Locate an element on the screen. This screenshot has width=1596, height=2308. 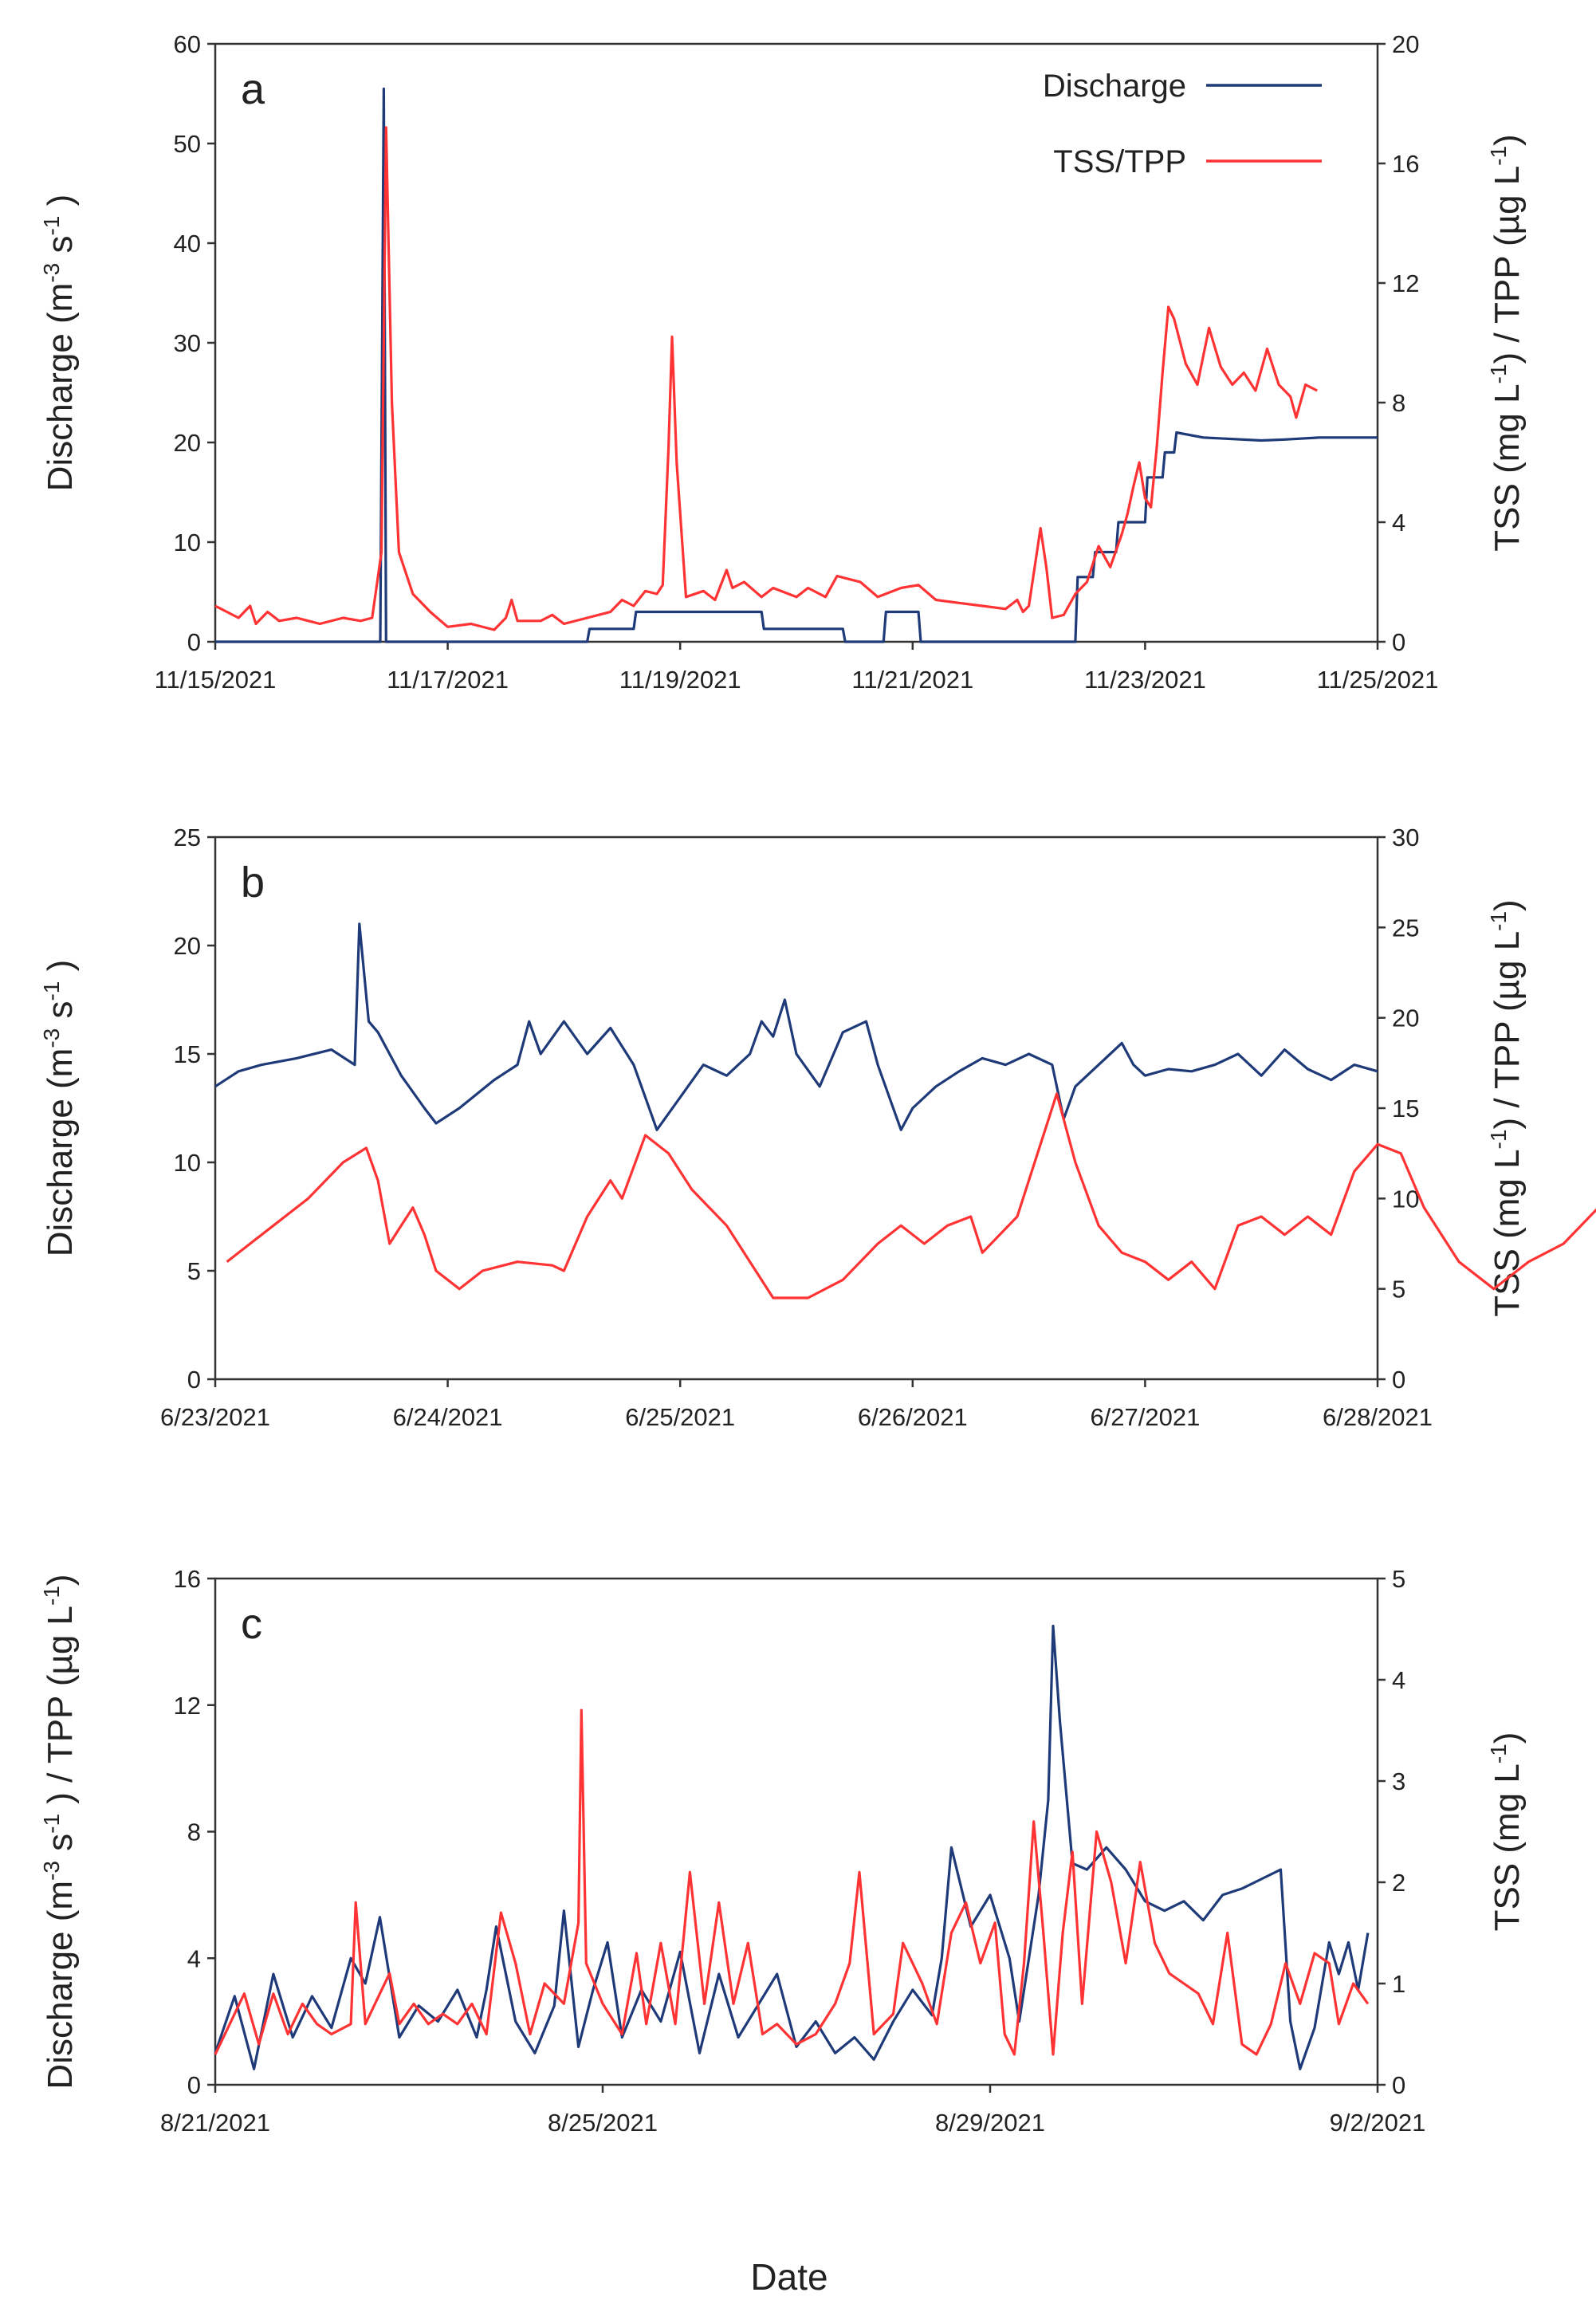
panel-label: a is located at coordinates (253, 89).